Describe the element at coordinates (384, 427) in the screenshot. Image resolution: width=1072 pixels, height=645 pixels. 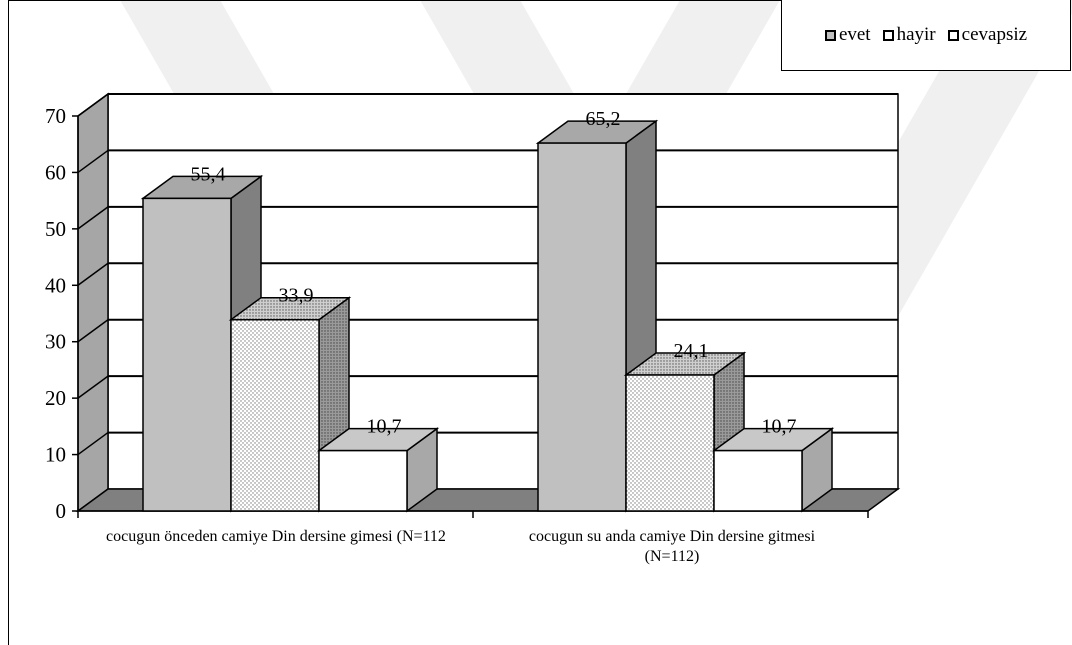
I see `cevapsiz-bar-1-label: 10,7` at that location.